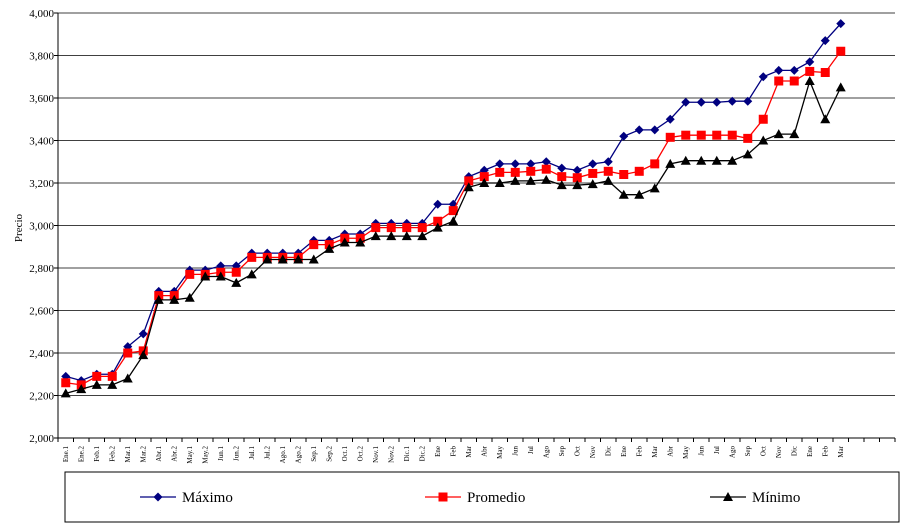 The width and height of the screenshot is (900, 525). Describe the element at coordinates (496, 498) in the screenshot. I see `legend-label: Promedio` at that location.